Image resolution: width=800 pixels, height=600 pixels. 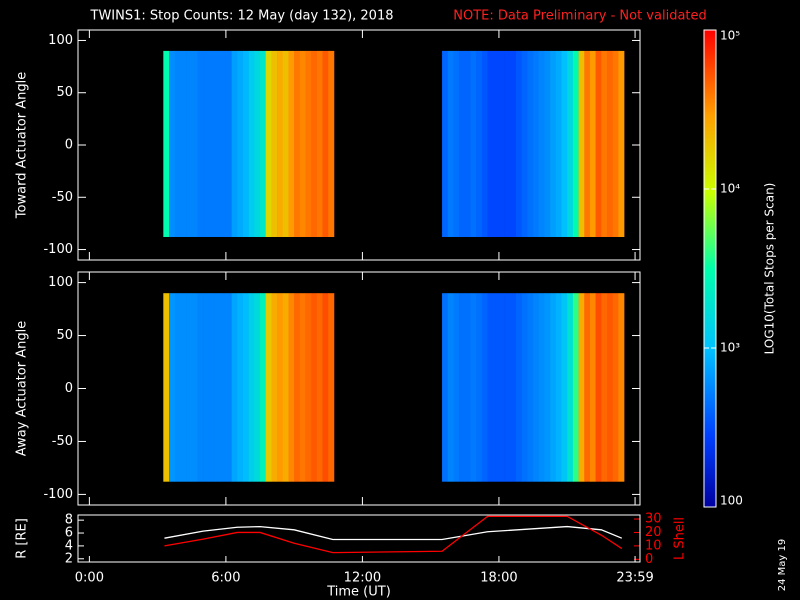 I want to click on y-tick-label: 2, so click(x=69, y=558).